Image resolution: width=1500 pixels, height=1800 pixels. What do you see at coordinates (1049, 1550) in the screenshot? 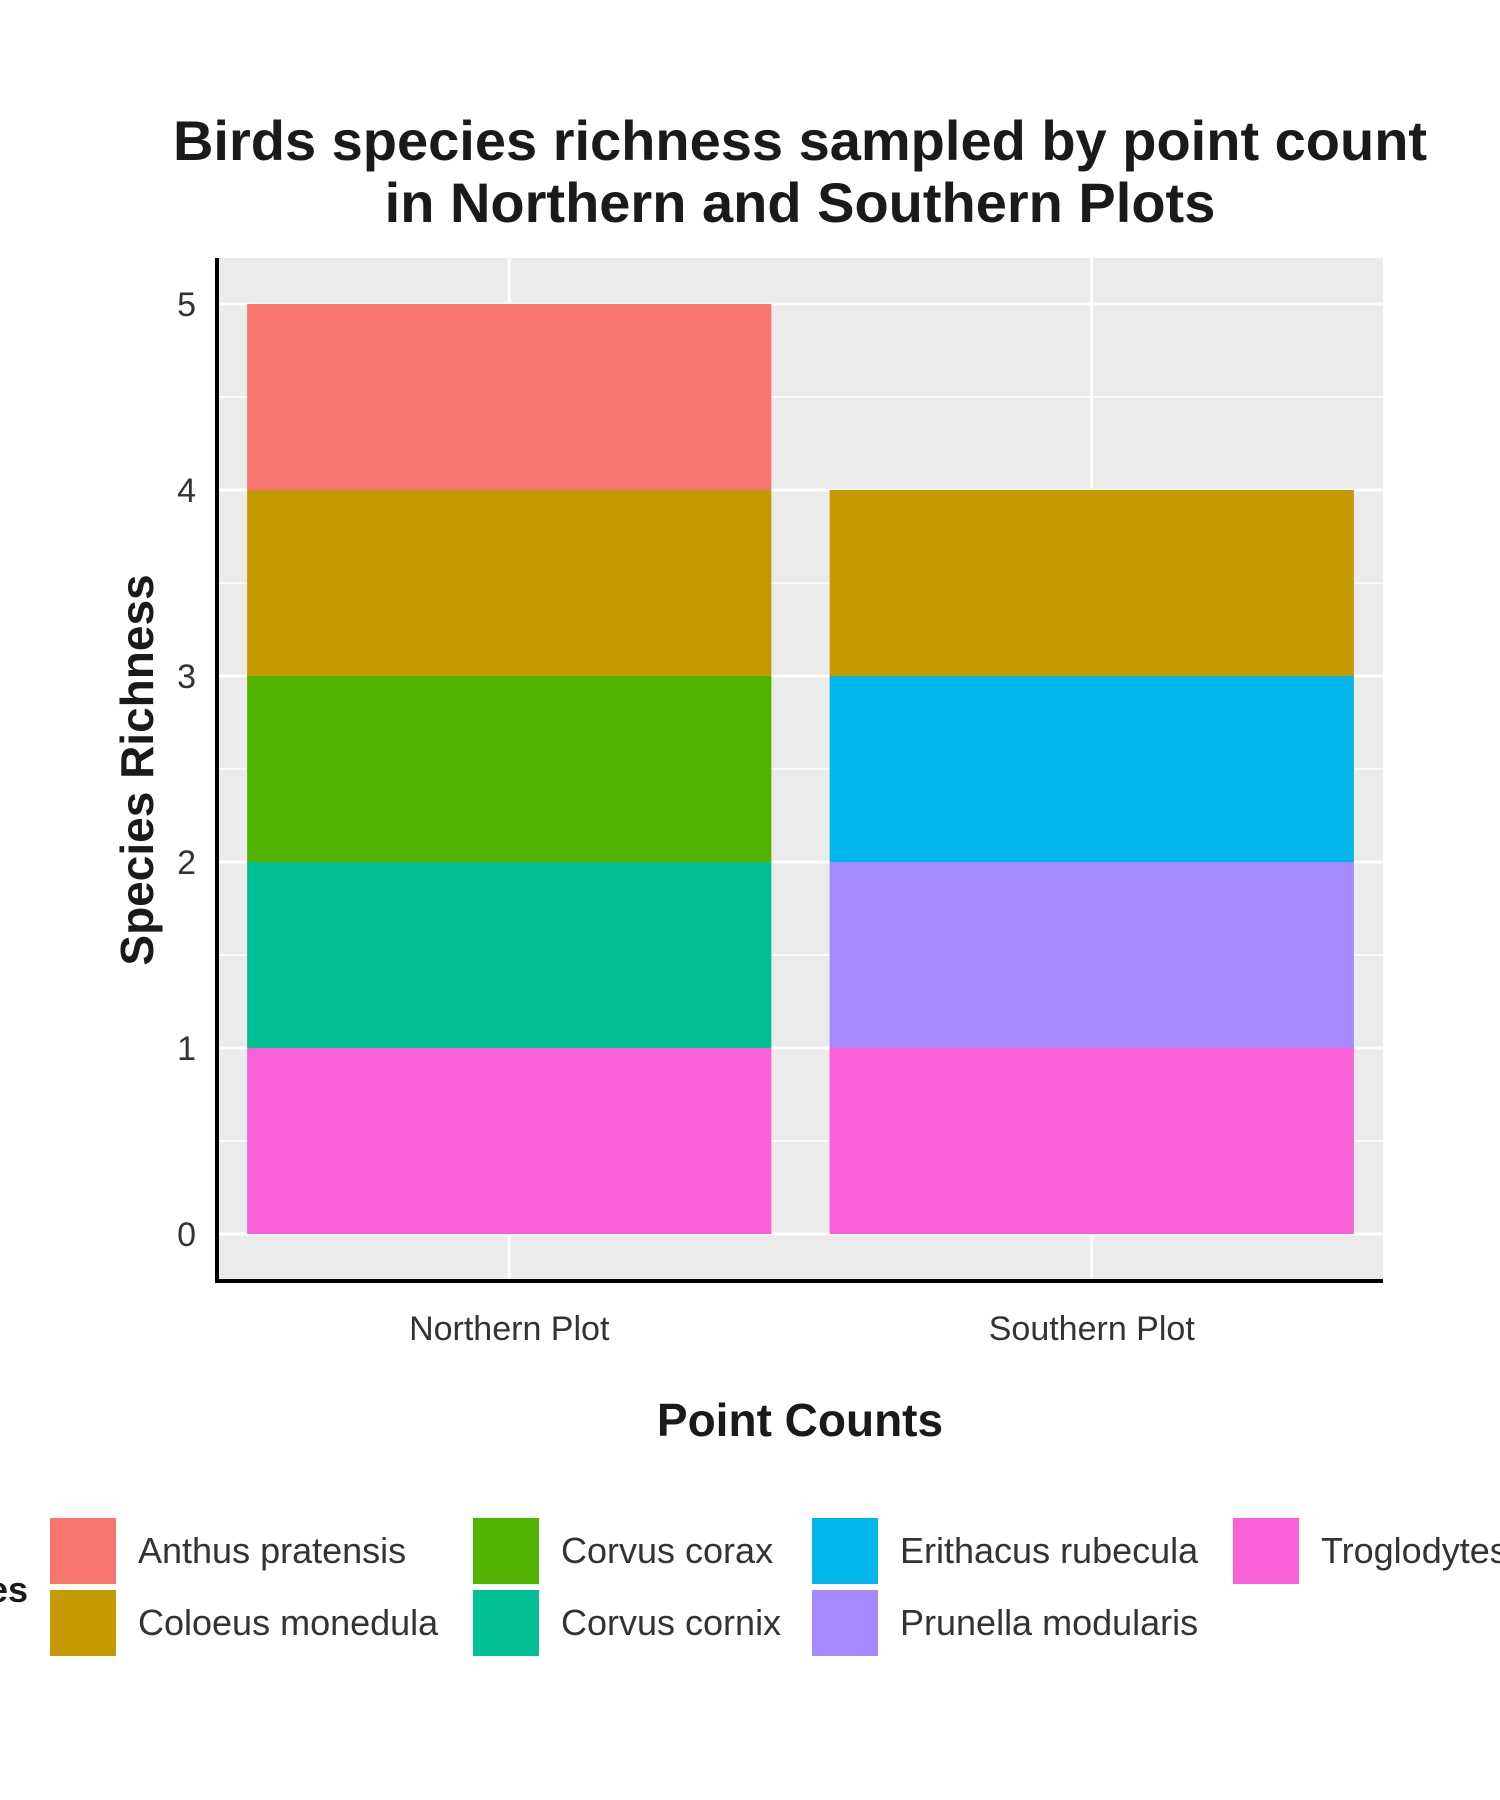
I see `legend-label: Erithacus rubecula` at bounding box center [1049, 1550].